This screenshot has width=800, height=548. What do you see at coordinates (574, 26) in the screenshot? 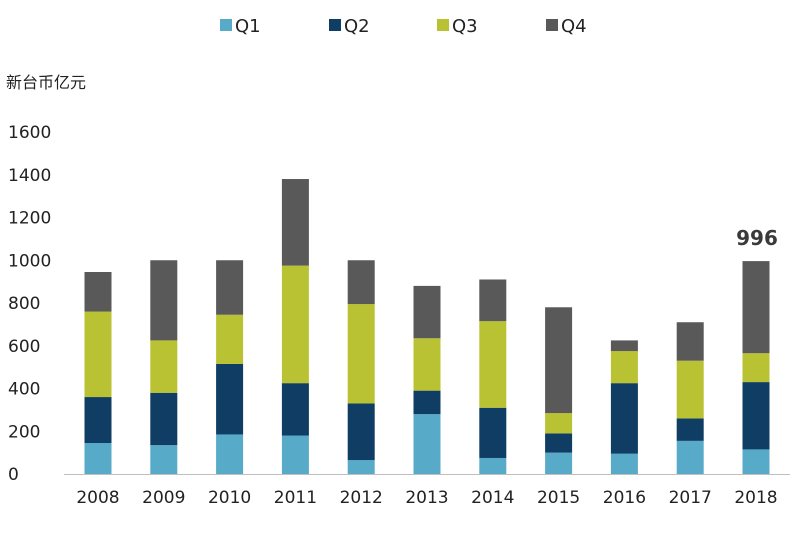
I see `legend-label-q4: Q4` at bounding box center [574, 26].